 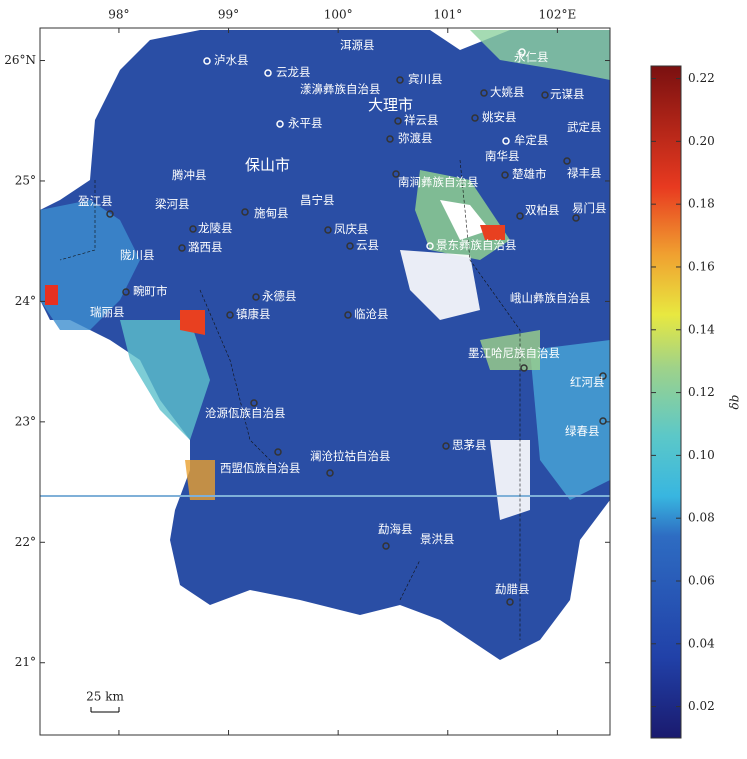 What do you see at coordinates (172, 204) in the screenshot?
I see `place-label: 梁河县` at bounding box center [172, 204].